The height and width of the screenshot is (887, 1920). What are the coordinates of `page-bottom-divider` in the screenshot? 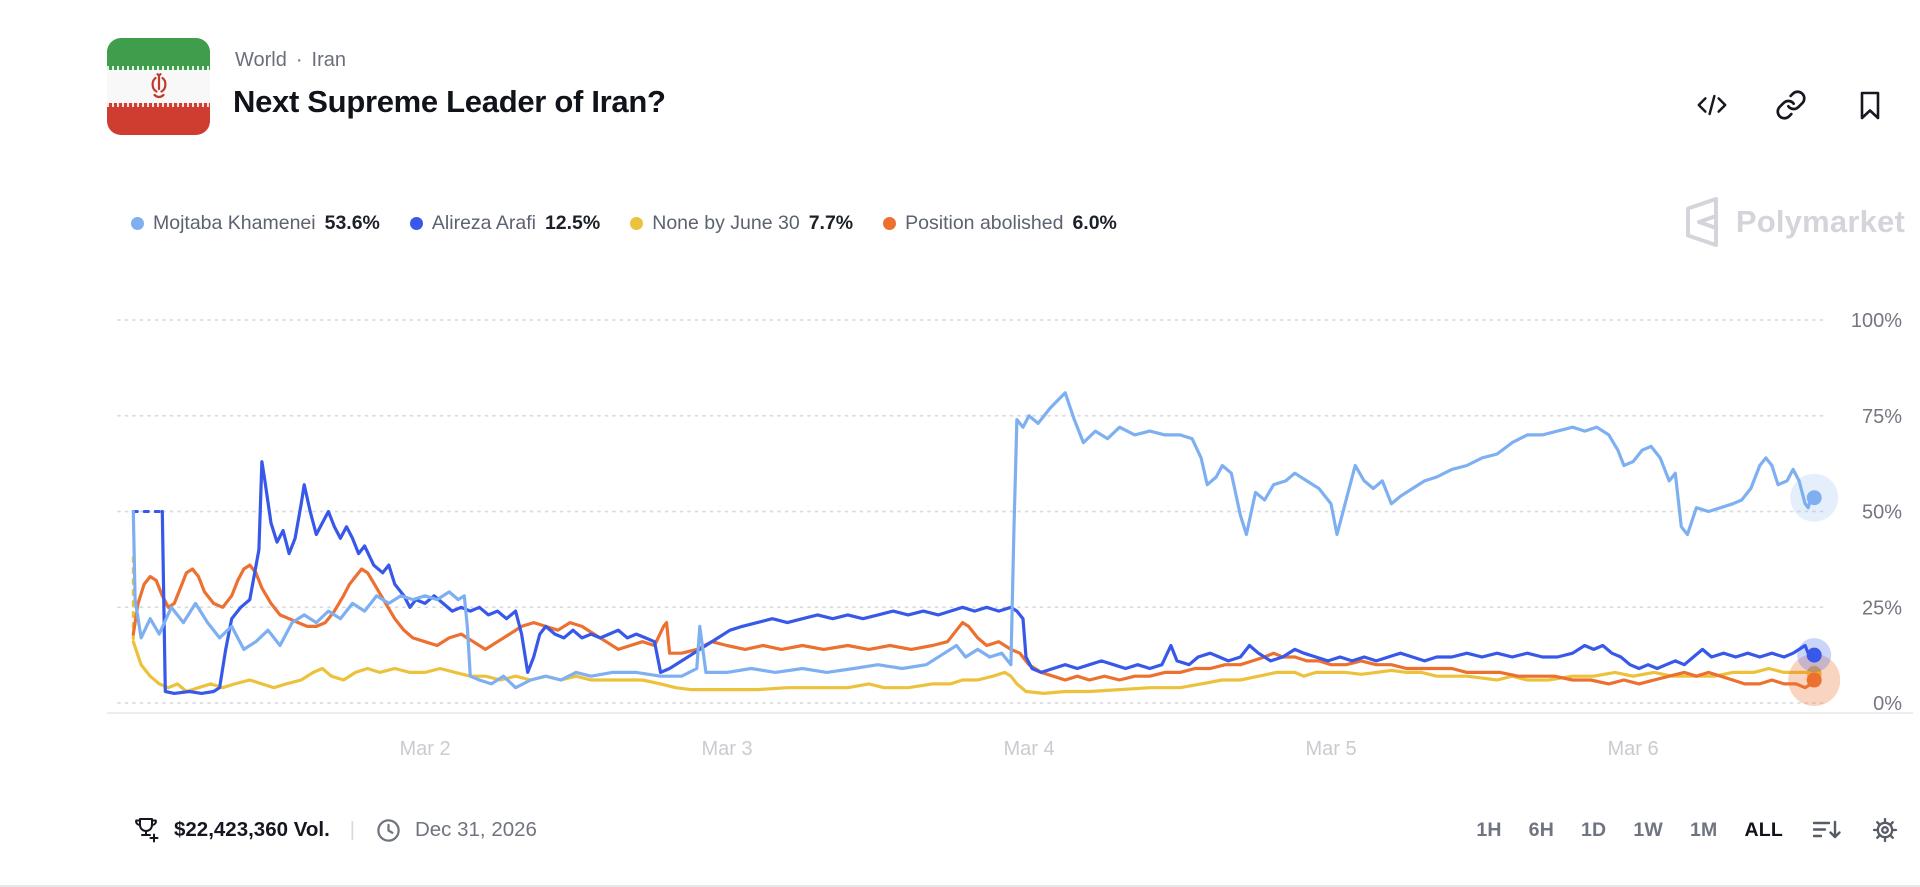 It's located at (960, 886).